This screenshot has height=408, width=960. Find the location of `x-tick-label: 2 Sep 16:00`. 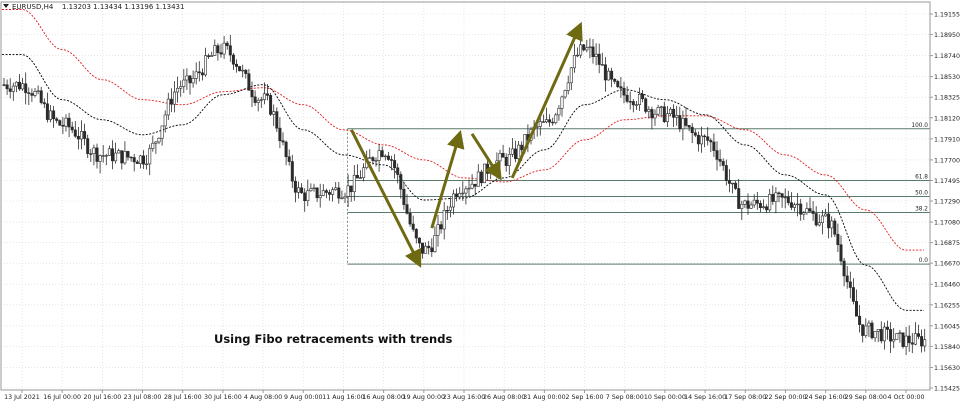

x-tick-label: 2 Sep 16:00 is located at coordinates (585, 397).